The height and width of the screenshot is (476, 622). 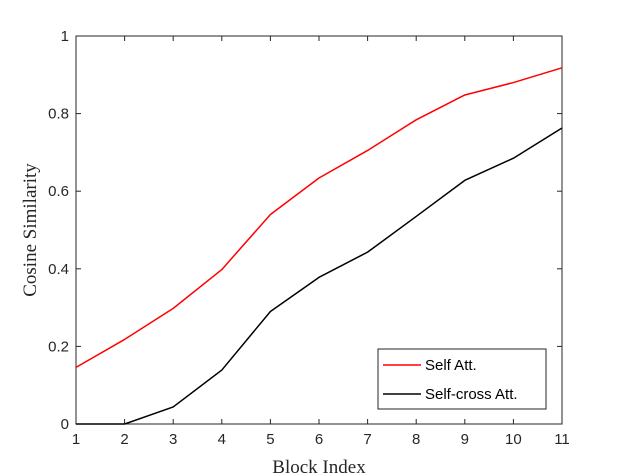 I want to click on x-tick-label: 1, so click(x=76, y=439).